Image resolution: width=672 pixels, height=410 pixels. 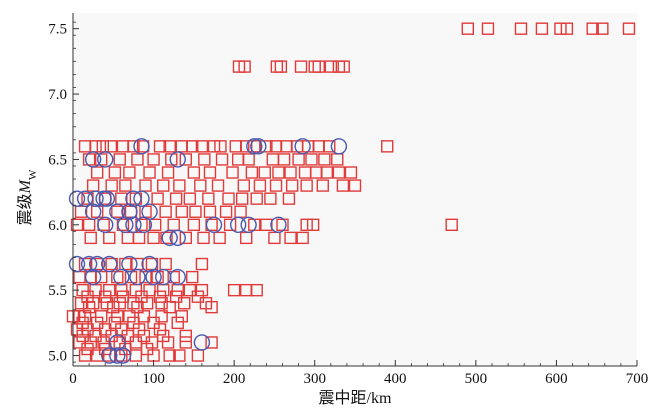 What do you see at coordinates (637, 379) in the screenshot?
I see `x-tick-label: 700` at bounding box center [637, 379].